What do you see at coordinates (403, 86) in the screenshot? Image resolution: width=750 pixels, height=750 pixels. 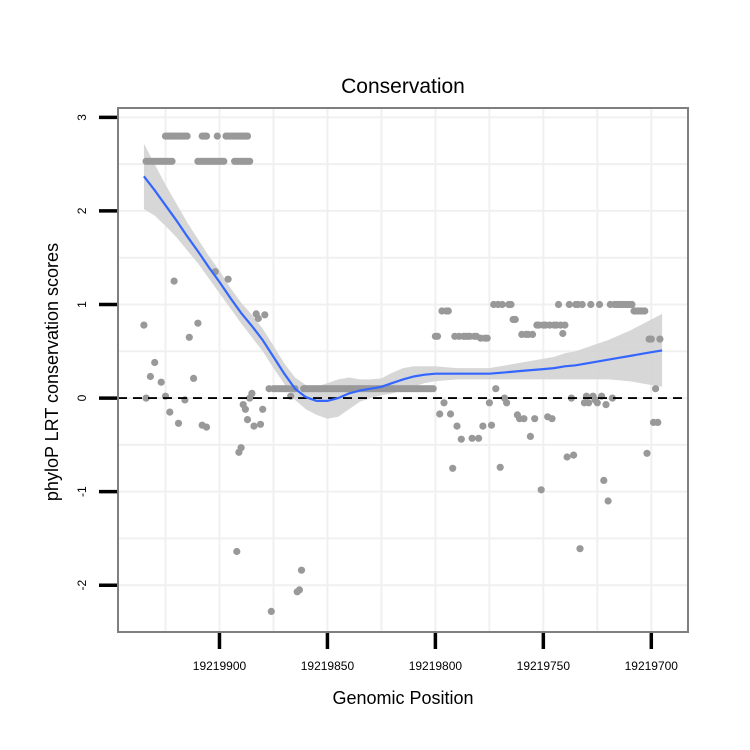 I see `chart-title: Conservation` at bounding box center [403, 86].